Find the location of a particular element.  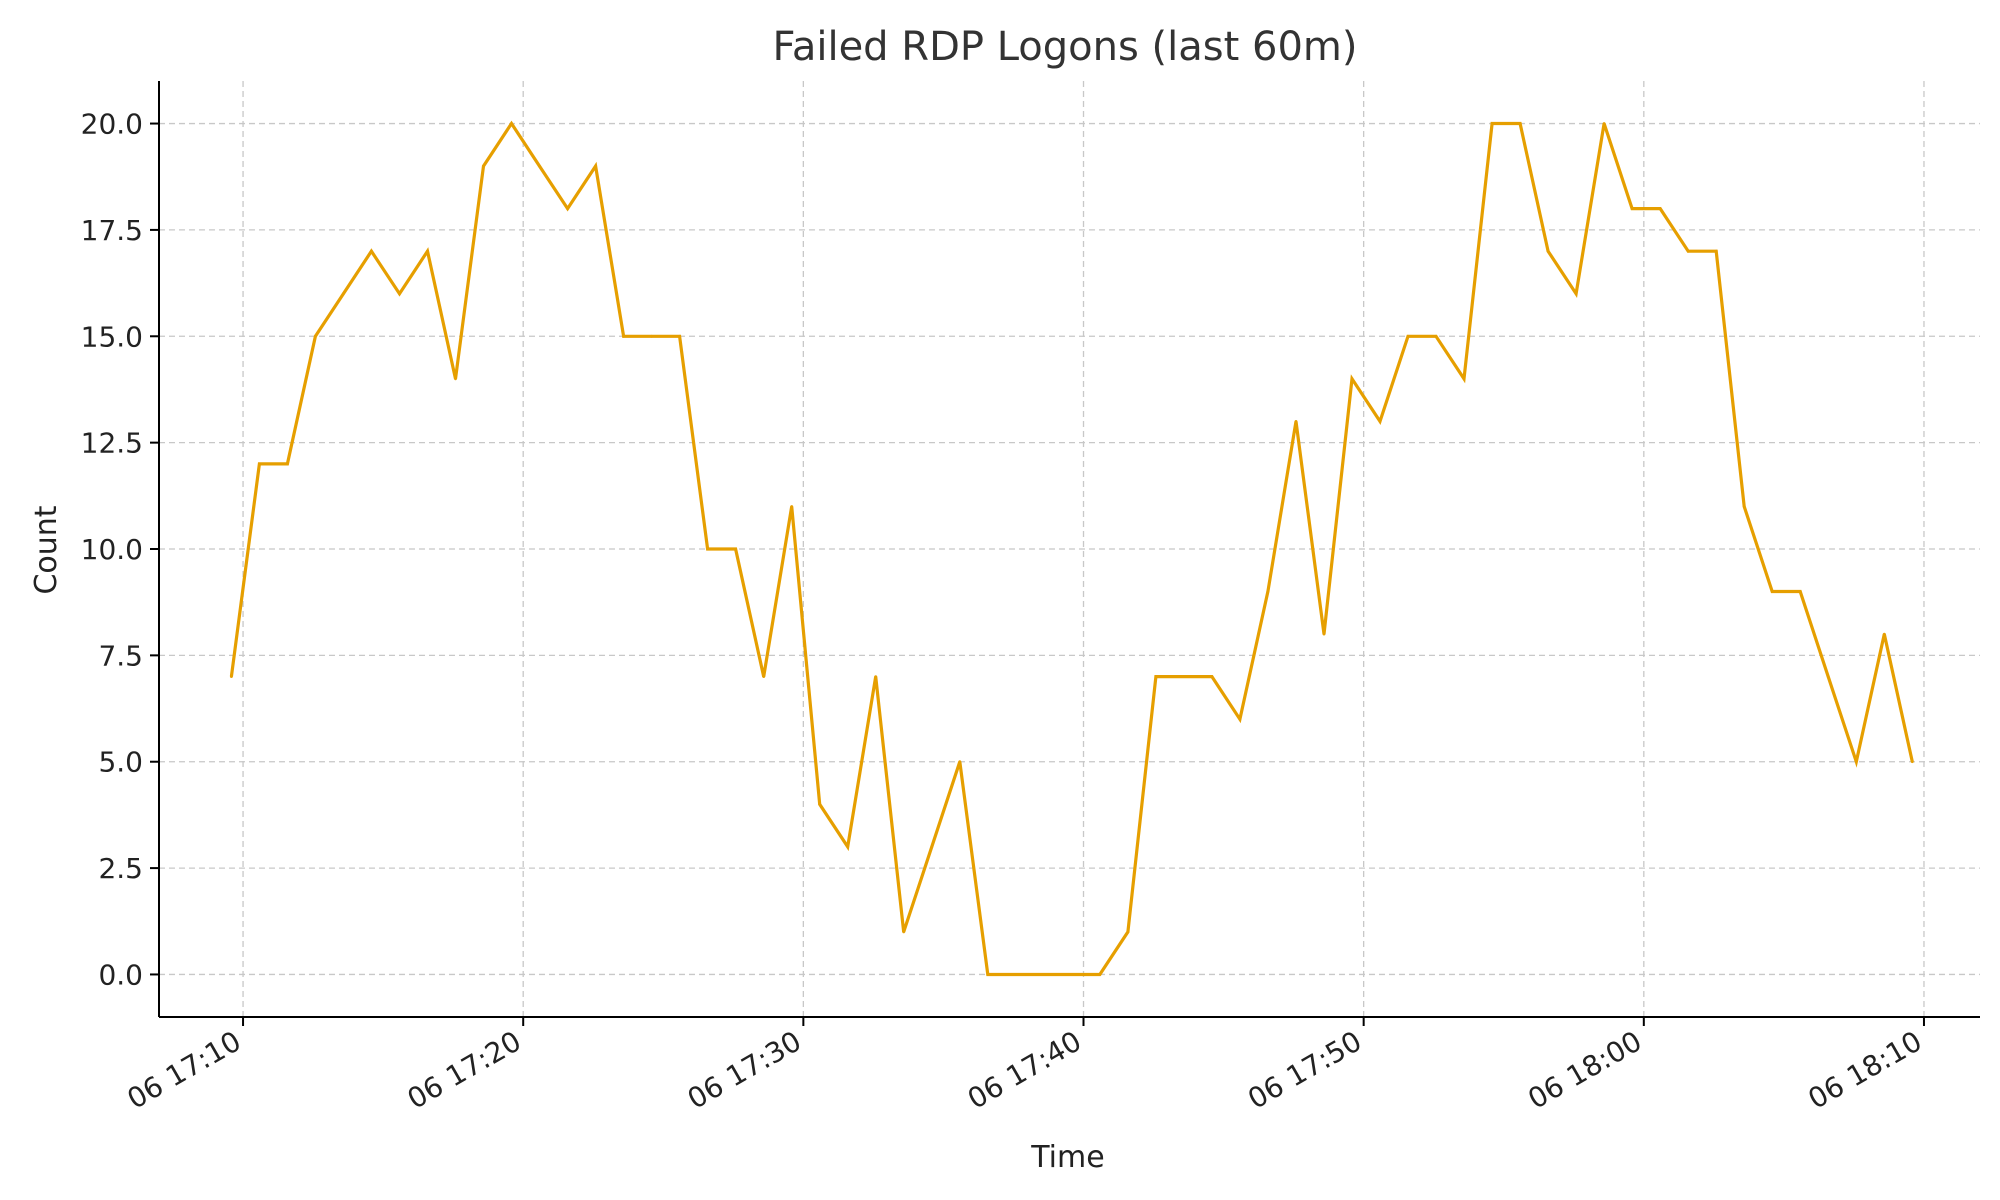

x-tick-label: 06 17:50 is located at coordinates (1304, 1069).